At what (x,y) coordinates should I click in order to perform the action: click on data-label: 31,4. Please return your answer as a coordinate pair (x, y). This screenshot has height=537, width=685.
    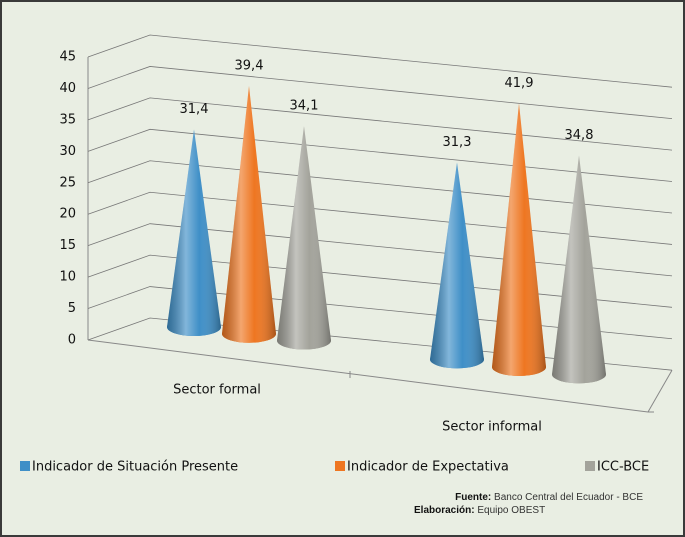
    Looking at the image, I should click on (194, 109).